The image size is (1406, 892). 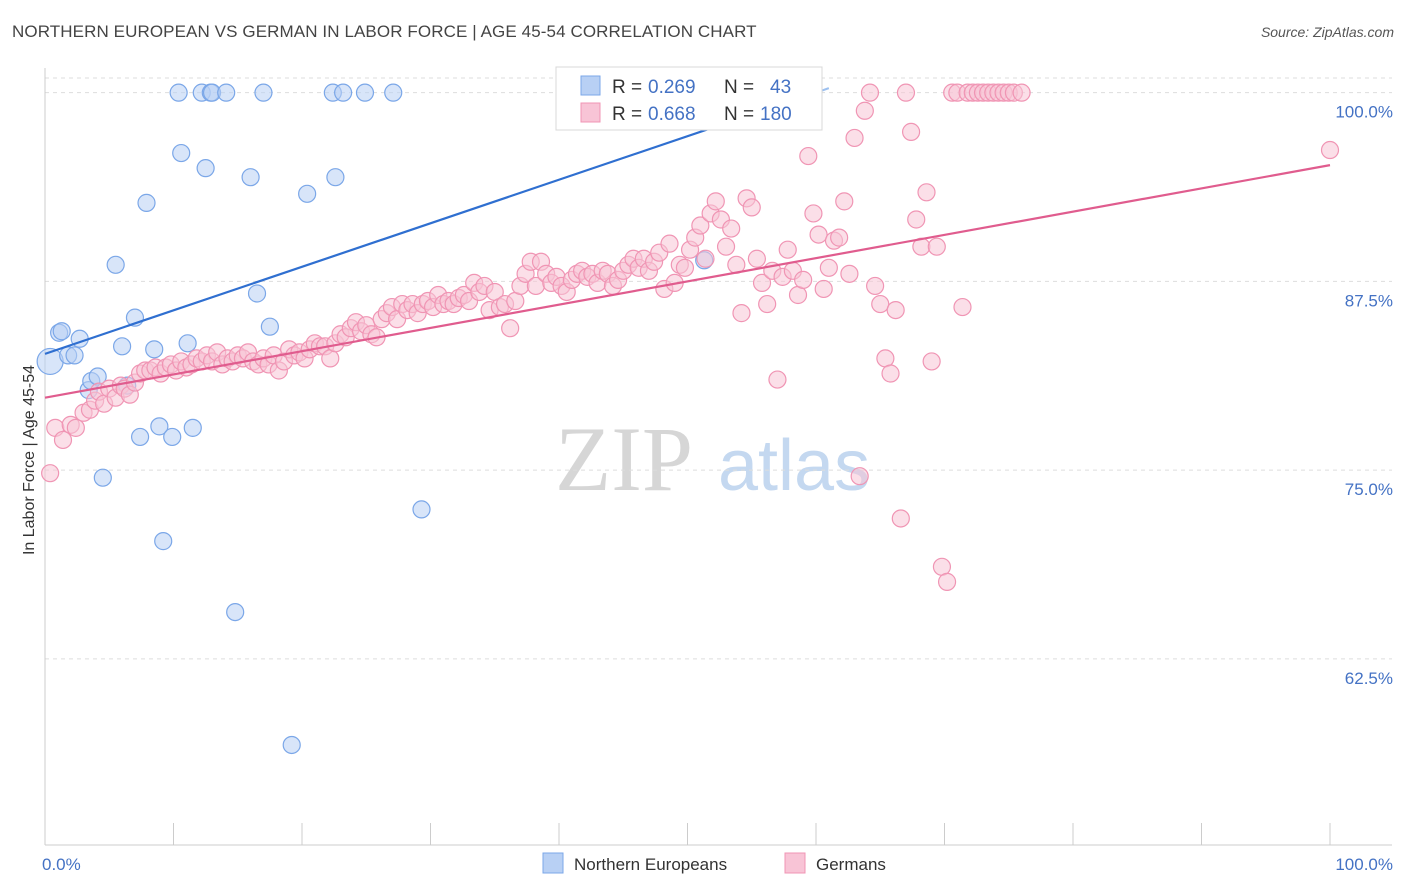 I want to click on legend-swatch-germans, so click(x=795, y=863).